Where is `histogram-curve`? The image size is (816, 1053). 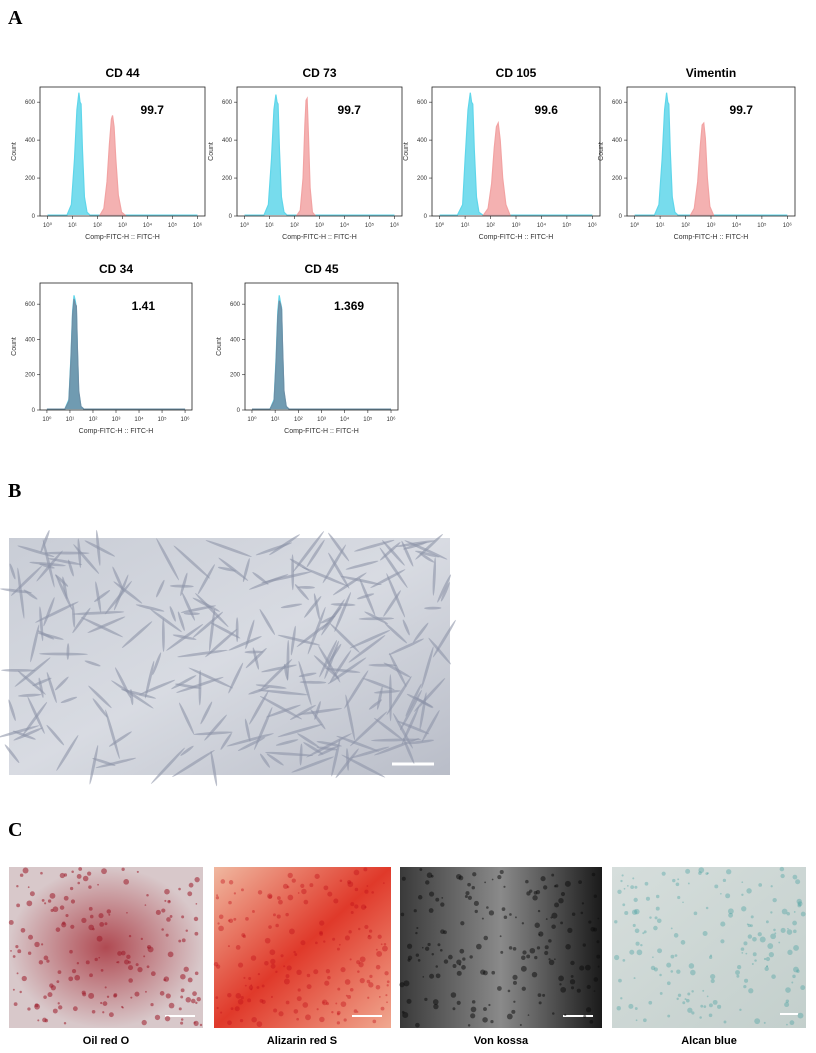
histogram-curve is located at coordinates (321, 355).